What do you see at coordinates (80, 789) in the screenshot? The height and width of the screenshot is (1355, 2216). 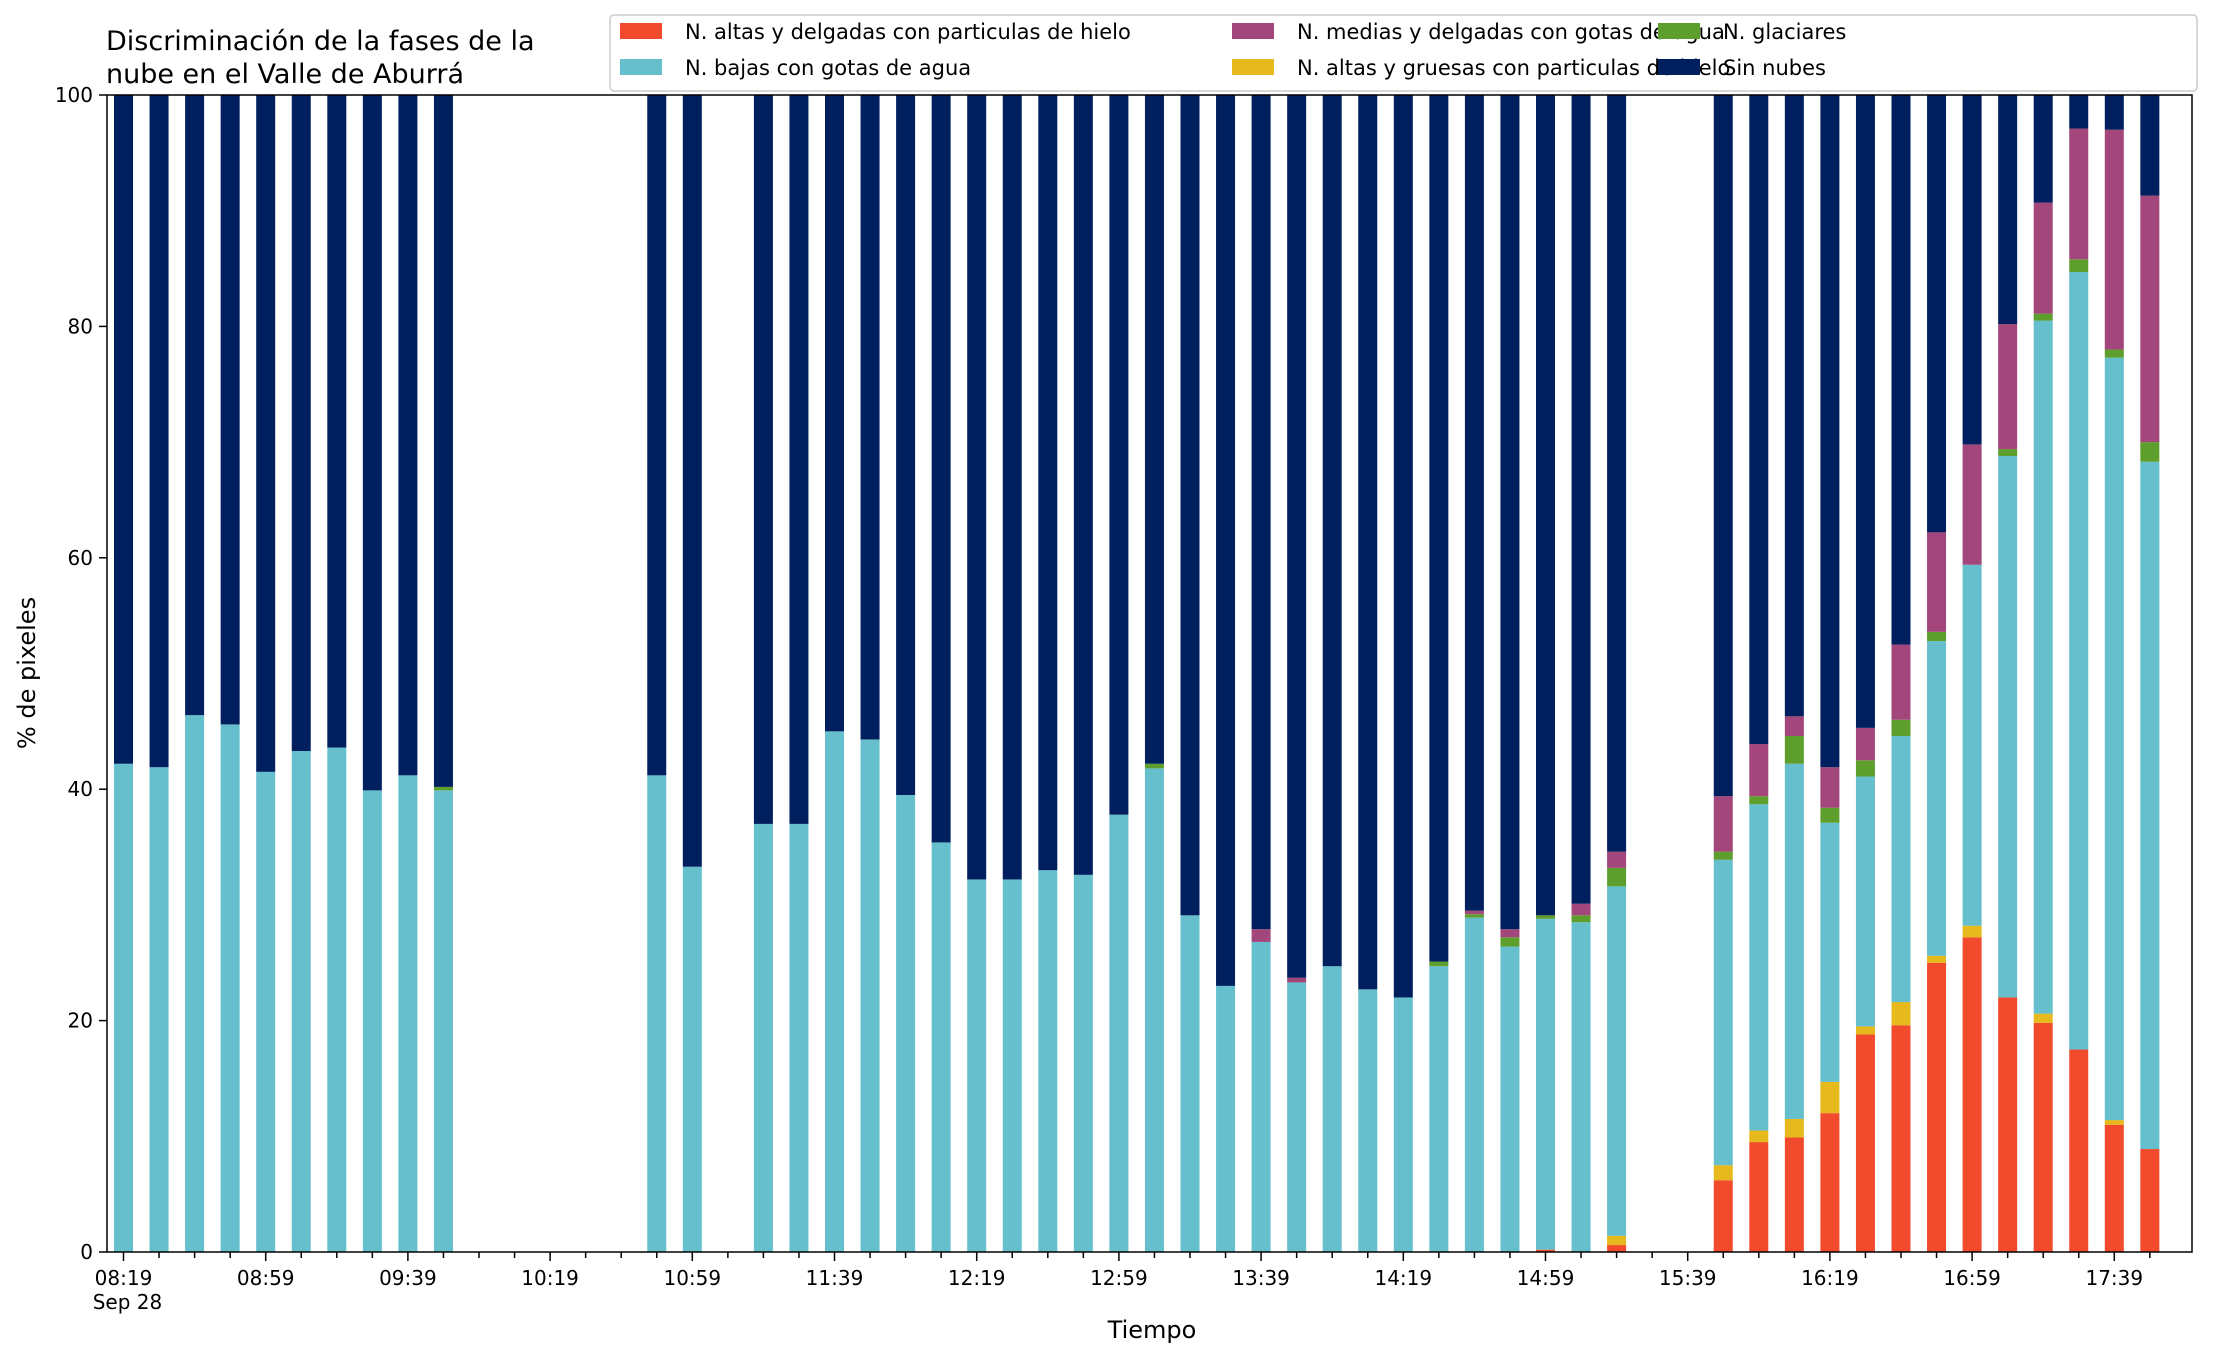 I see `y-tick-label: 40` at bounding box center [80, 789].